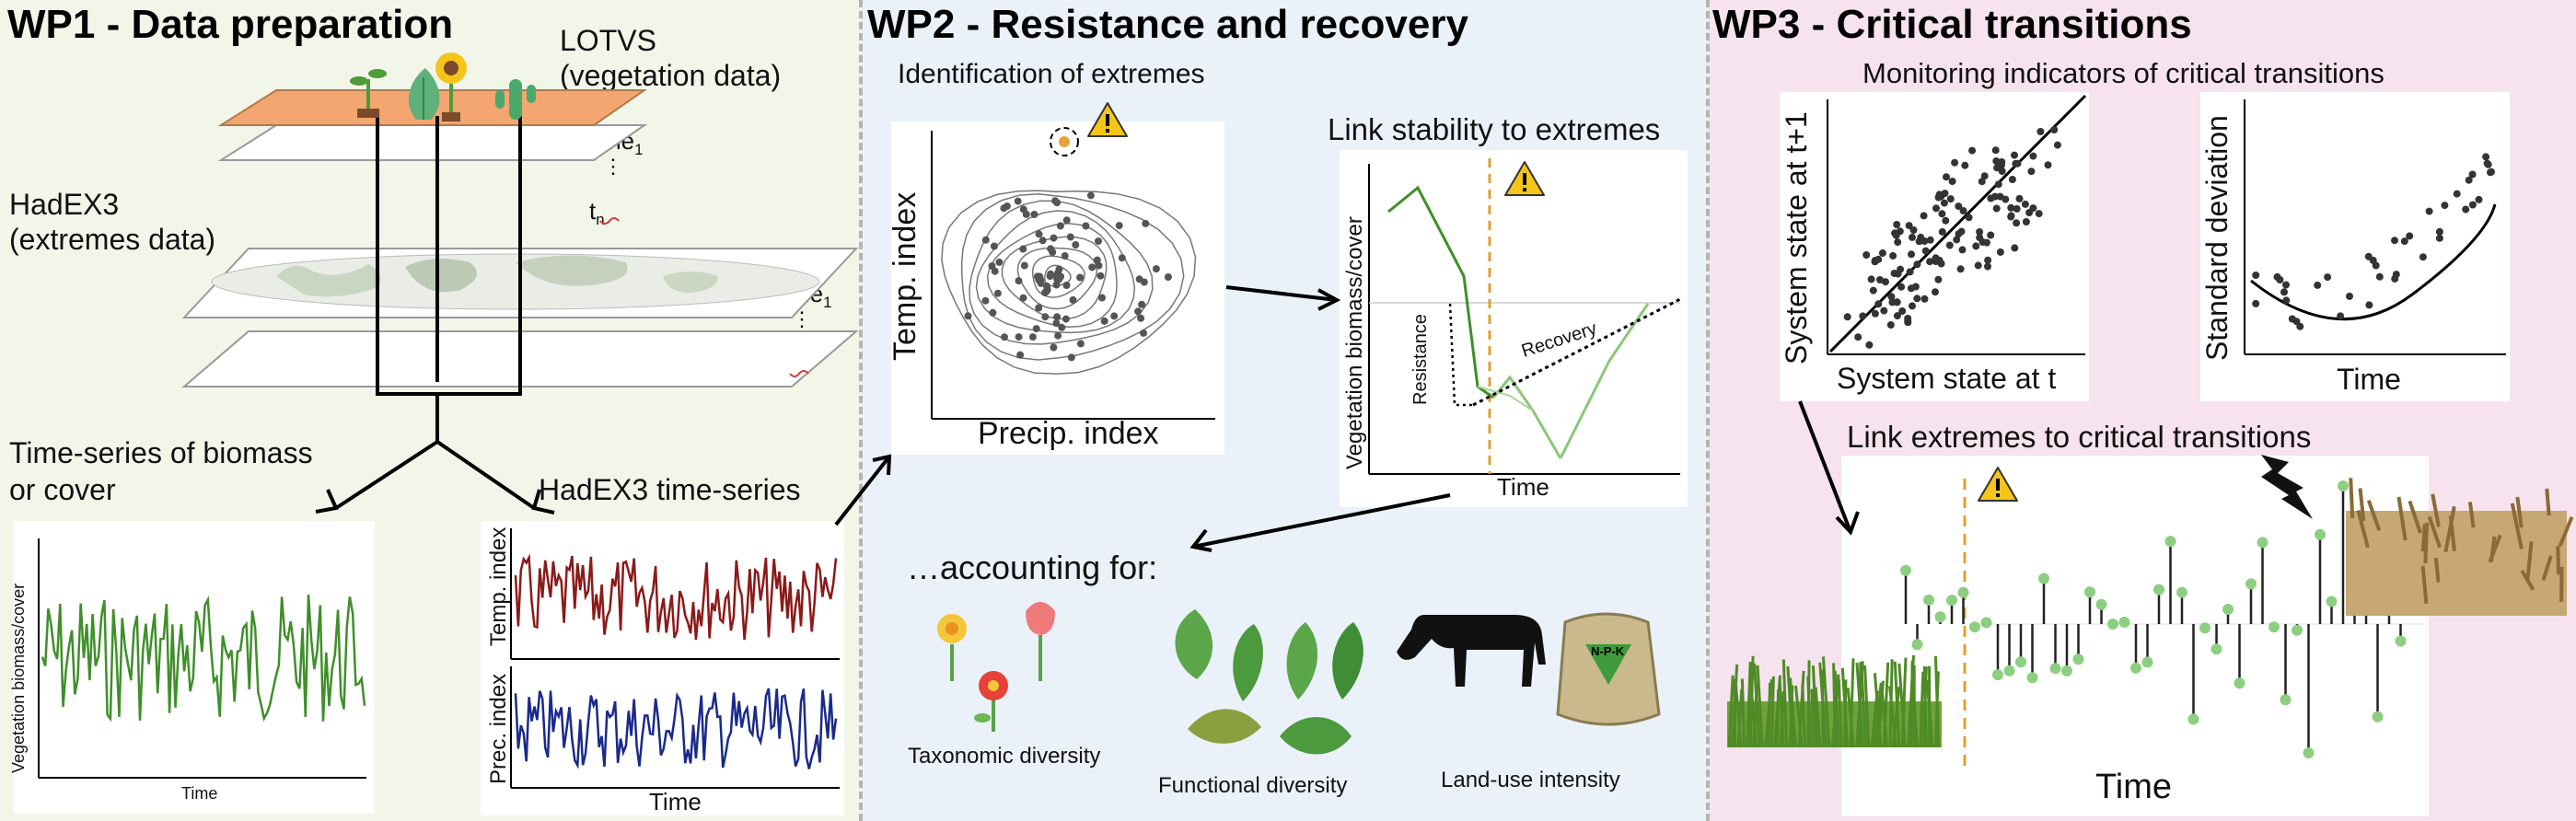 This screenshot has height=821, width=2576. What do you see at coordinates (451, 86) in the screenshot?
I see `sunflower-icon` at bounding box center [451, 86].